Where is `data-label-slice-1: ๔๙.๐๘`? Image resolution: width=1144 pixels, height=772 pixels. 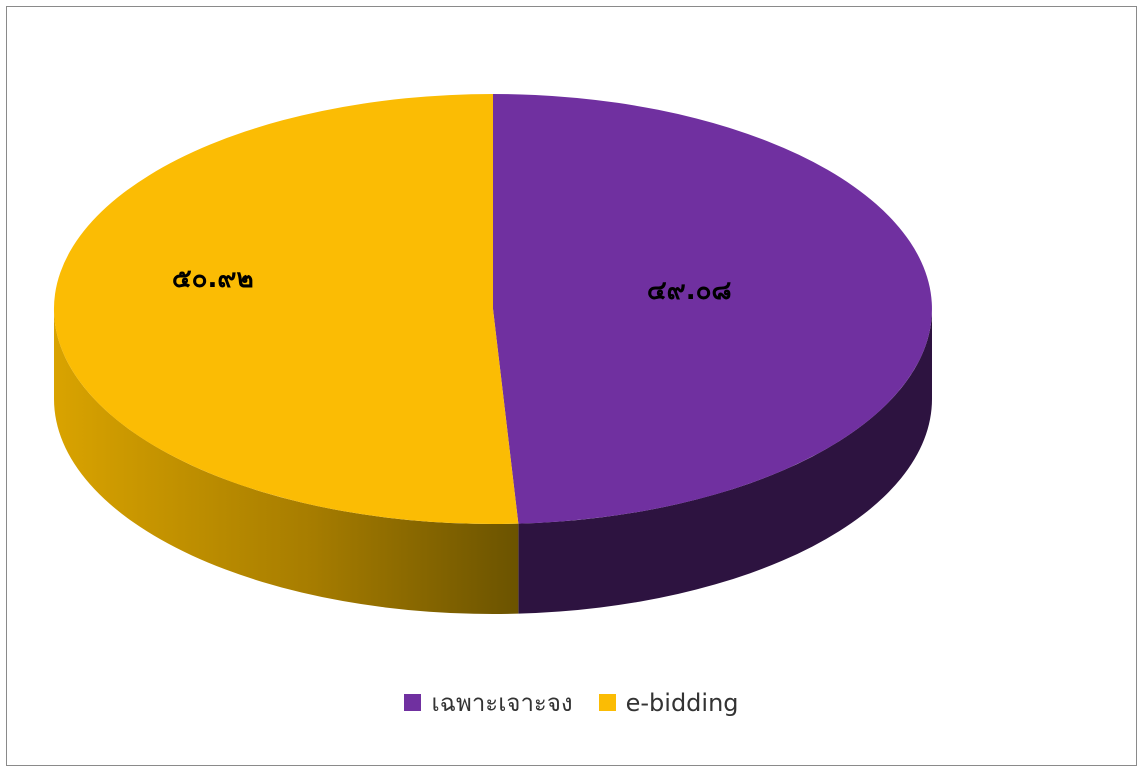 data-label-slice-1: ๔๙.๐๘ is located at coordinates (689, 291).